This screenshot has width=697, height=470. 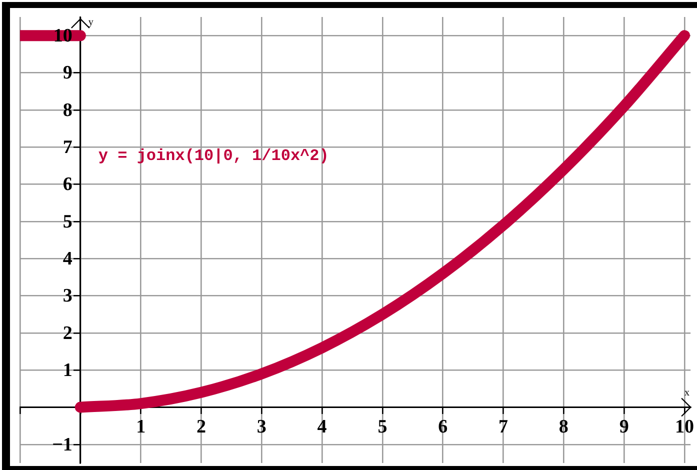 What do you see at coordinates (503, 427) in the screenshot?
I see `x-tick-label: 7` at bounding box center [503, 427].